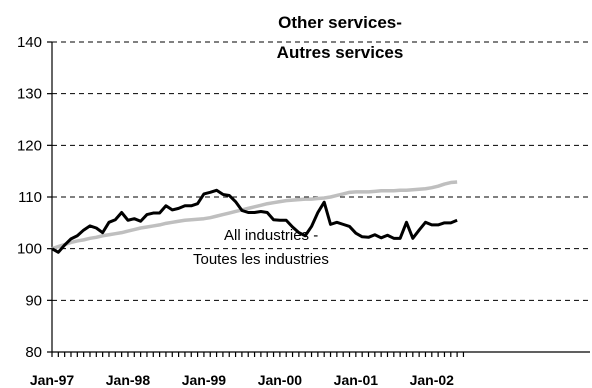 Image resolution: width=592 pixels, height=388 pixels. What do you see at coordinates (29, 42) in the screenshot?
I see `y-tick-label: 140` at bounding box center [29, 42].